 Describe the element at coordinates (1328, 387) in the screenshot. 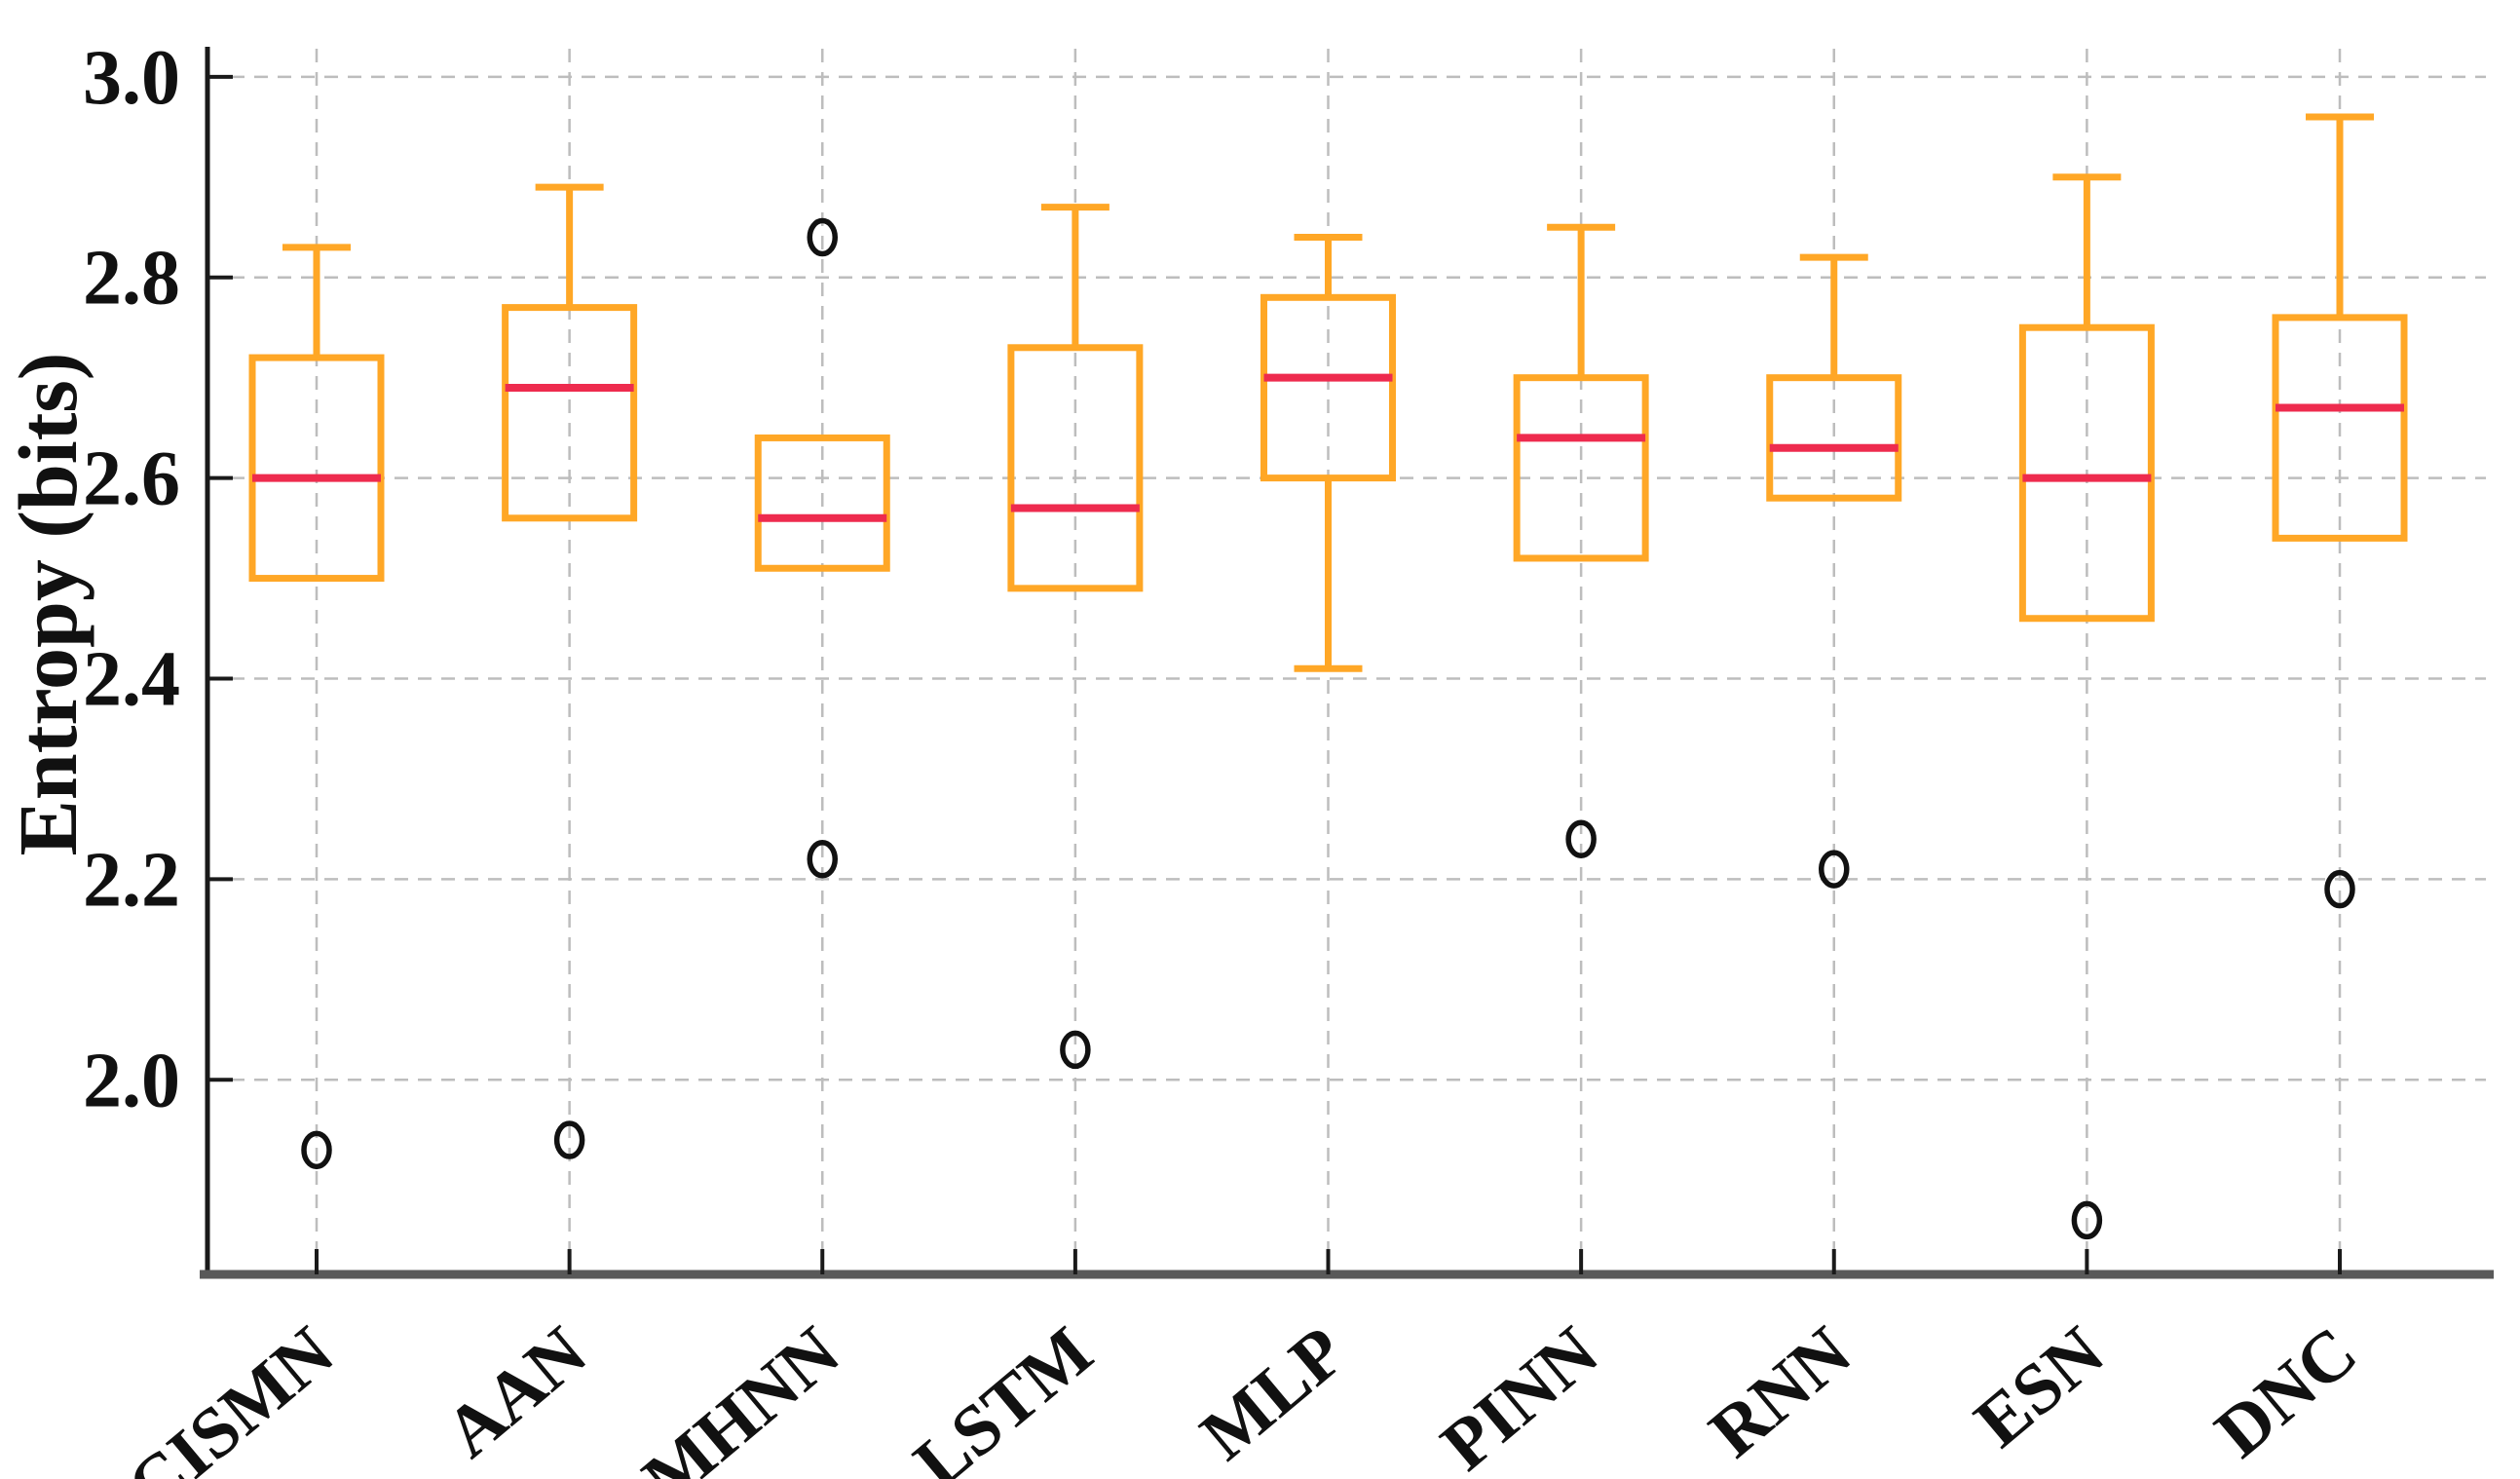

I see `iqr-box-MLP` at that location.